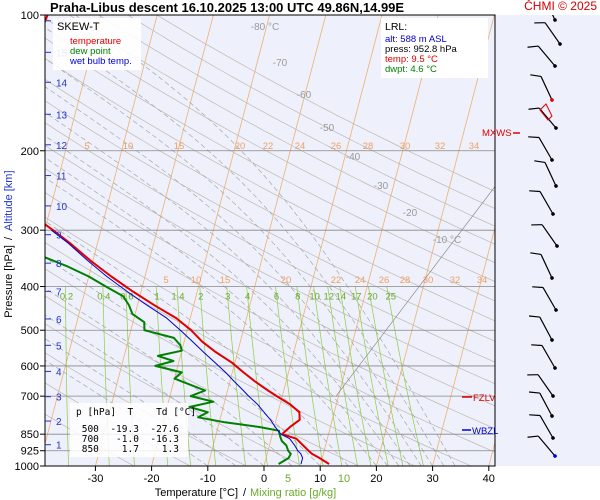 The width and height of the screenshot is (600, 500). Describe the element at coordinates (95, 41) in the screenshot. I see `legend-temperature: temperature` at that location.